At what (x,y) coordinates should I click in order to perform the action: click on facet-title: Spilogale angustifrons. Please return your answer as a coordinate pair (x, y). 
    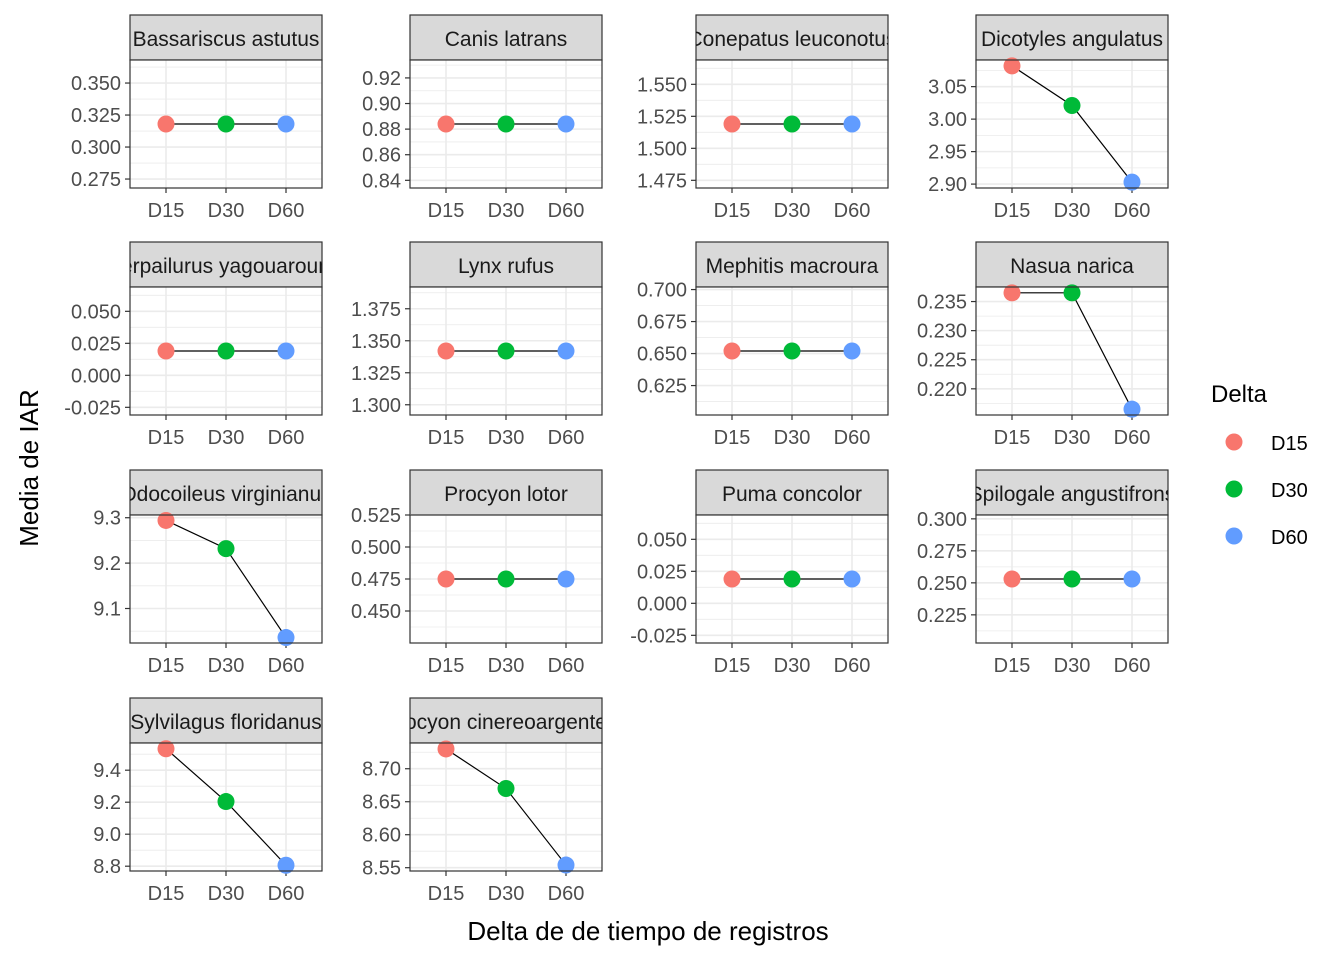
    Looking at the image, I should click on (1072, 494).